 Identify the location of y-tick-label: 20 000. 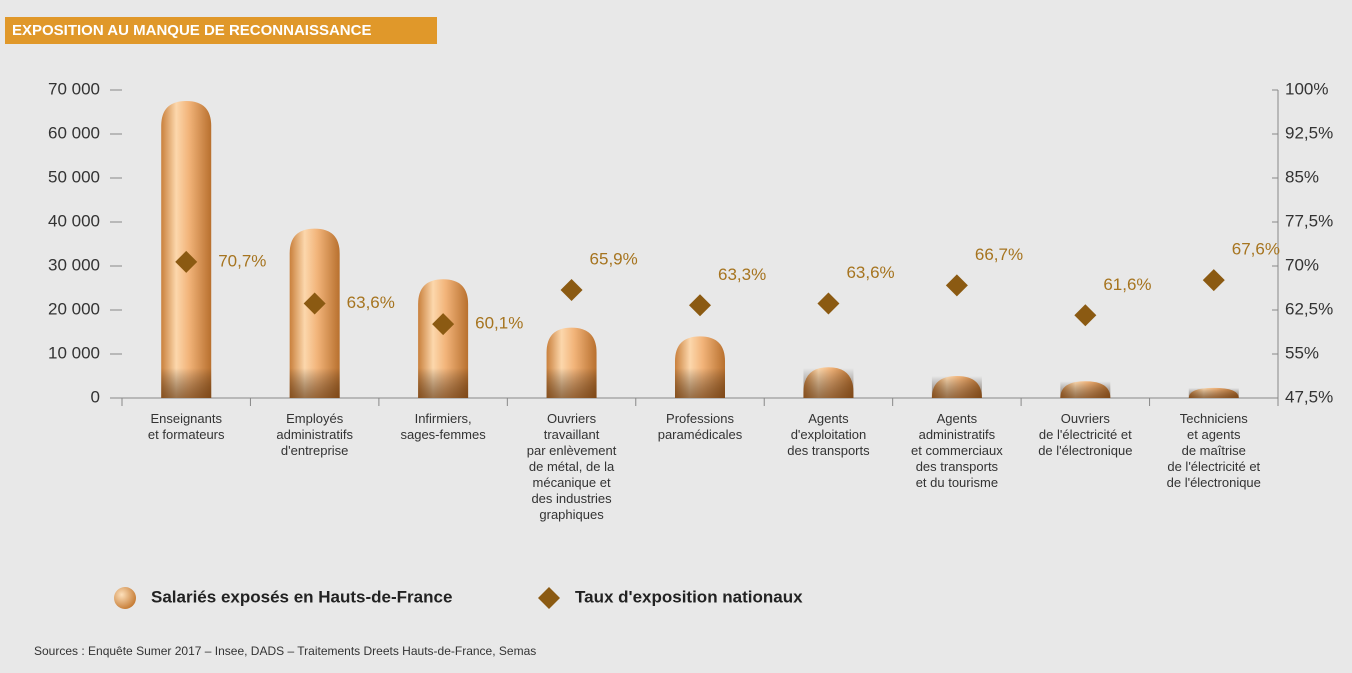
(74, 308).